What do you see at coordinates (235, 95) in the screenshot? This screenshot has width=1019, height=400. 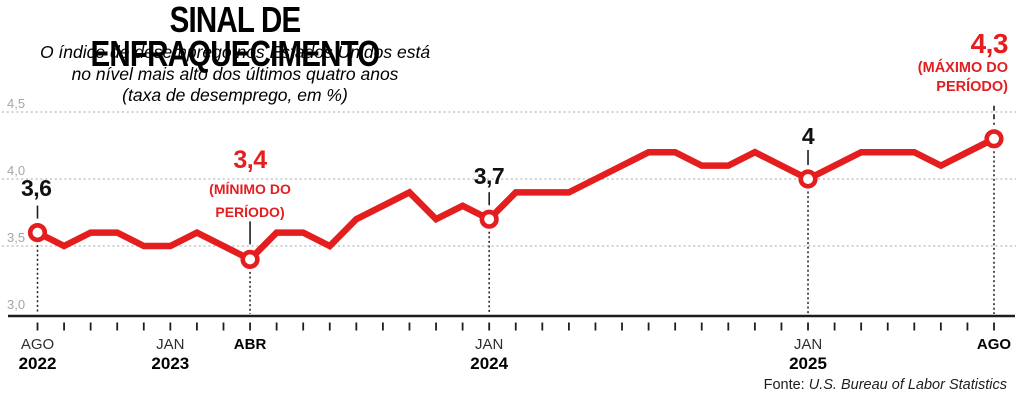 I see `subtitle-line-3: (taxa de desemprego, em %)` at bounding box center [235, 95].